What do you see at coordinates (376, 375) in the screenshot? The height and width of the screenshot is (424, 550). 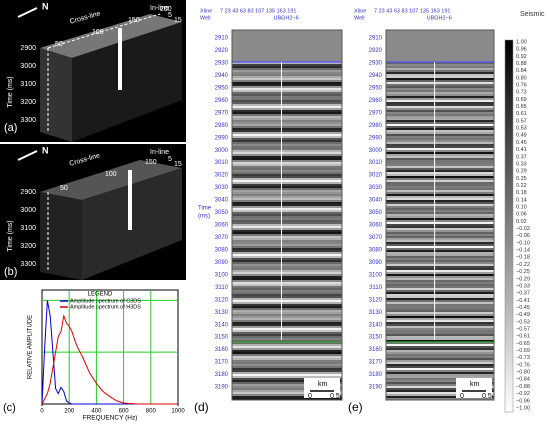 I see `label: 3180` at bounding box center [376, 375].